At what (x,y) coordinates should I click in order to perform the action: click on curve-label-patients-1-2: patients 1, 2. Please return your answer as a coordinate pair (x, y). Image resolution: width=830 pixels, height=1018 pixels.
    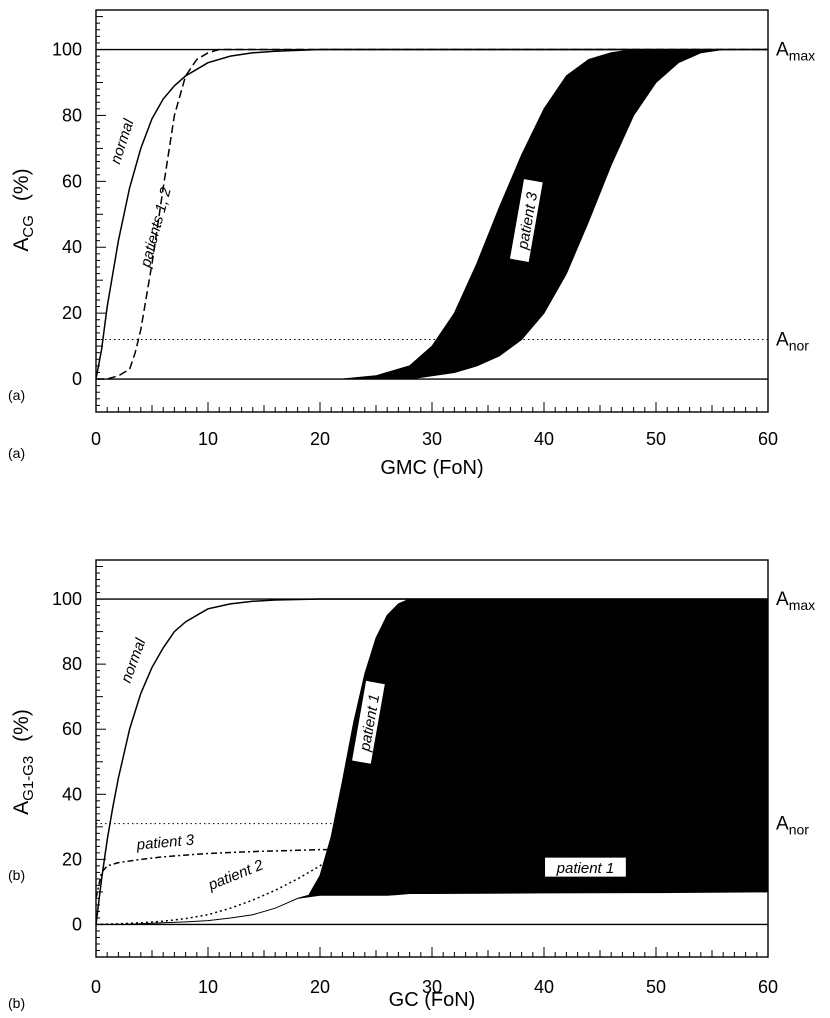
    Looking at the image, I should click on (156, 227).